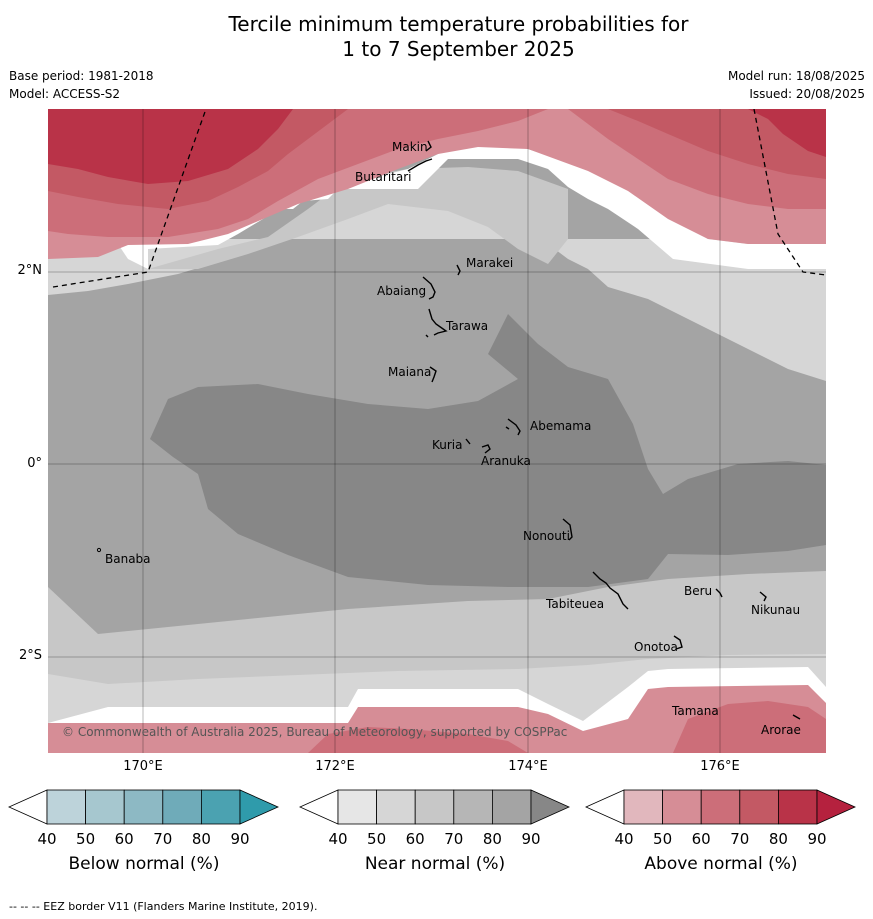 This screenshot has height=919, width=873. What do you see at coordinates (796, 85) in the screenshot?
I see `meta-right: Model run: 18/08/2025 Issued: 20/08/2025` at bounding box center [796, 85].